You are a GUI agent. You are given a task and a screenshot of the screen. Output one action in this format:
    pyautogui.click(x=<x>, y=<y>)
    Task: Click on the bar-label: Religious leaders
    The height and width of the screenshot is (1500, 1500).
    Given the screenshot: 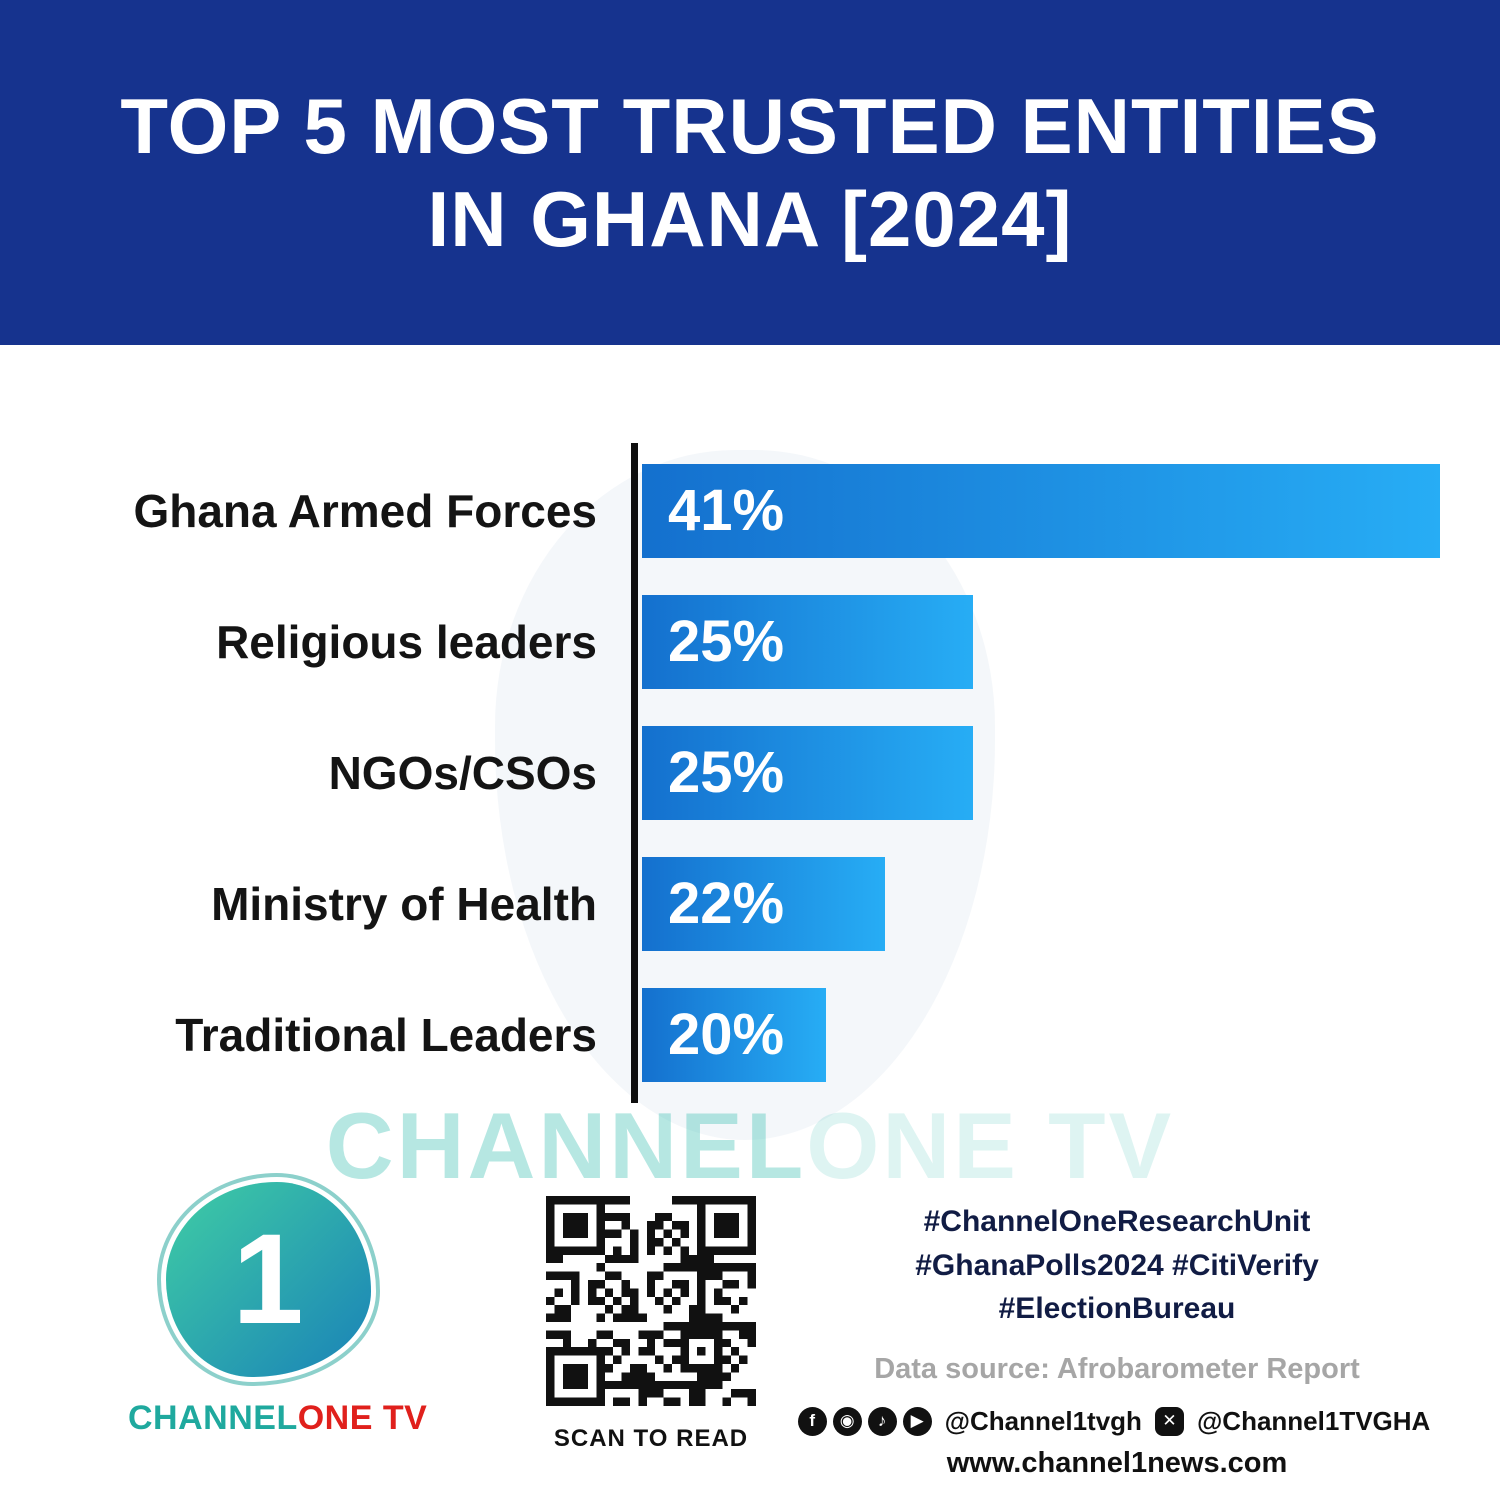 What is the action you would take?
    pyautogui.click(x=406, y=641)
    